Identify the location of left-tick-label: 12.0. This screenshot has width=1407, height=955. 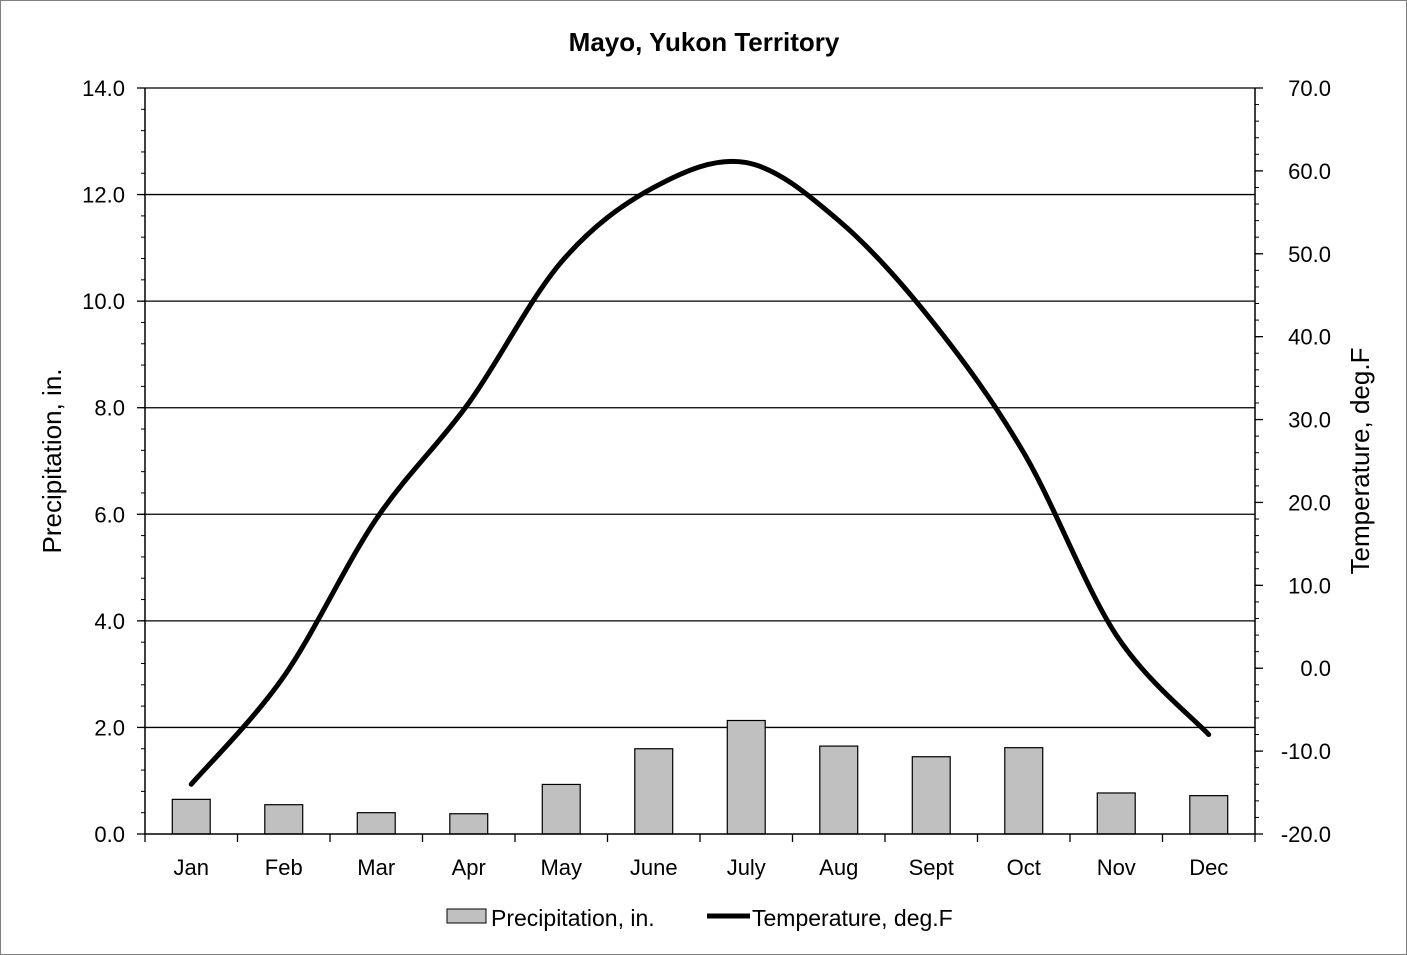
(103, 195).